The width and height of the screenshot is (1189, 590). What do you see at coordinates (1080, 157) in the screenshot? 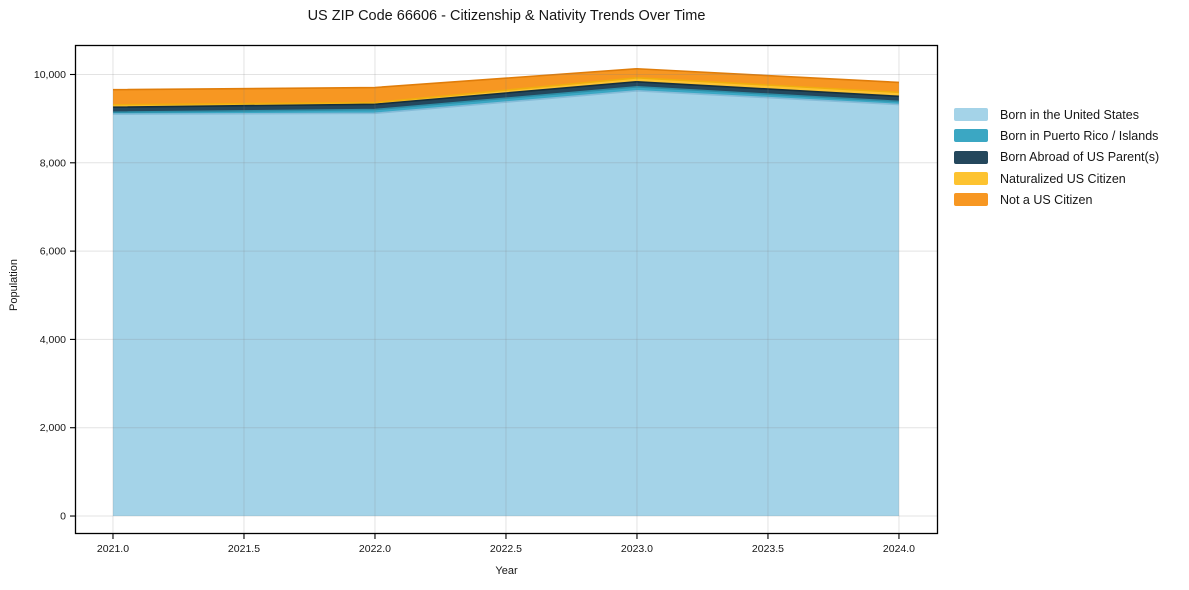
I see `legend-label-3: Born Abroad of US Parent(s)` at bounding box center [1080, 157].